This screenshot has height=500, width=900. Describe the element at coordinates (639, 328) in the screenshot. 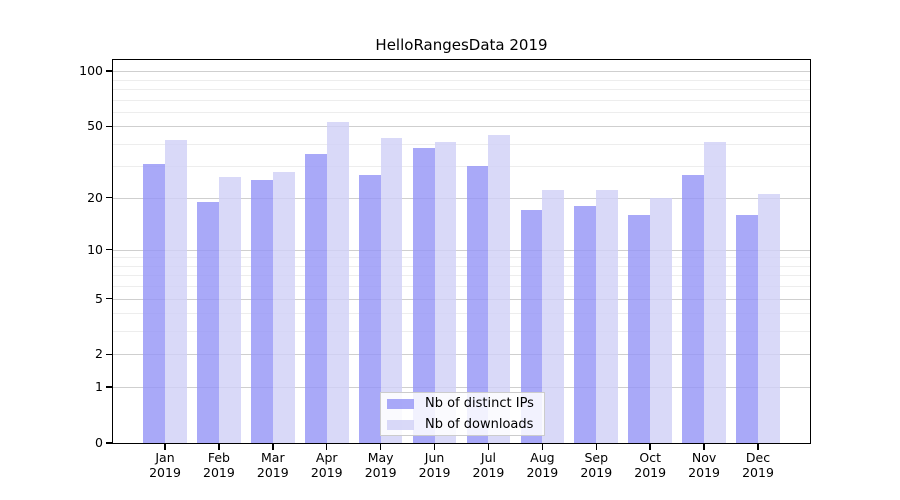

I see `bar-nb-of-distinct-ips-oct` at that location.